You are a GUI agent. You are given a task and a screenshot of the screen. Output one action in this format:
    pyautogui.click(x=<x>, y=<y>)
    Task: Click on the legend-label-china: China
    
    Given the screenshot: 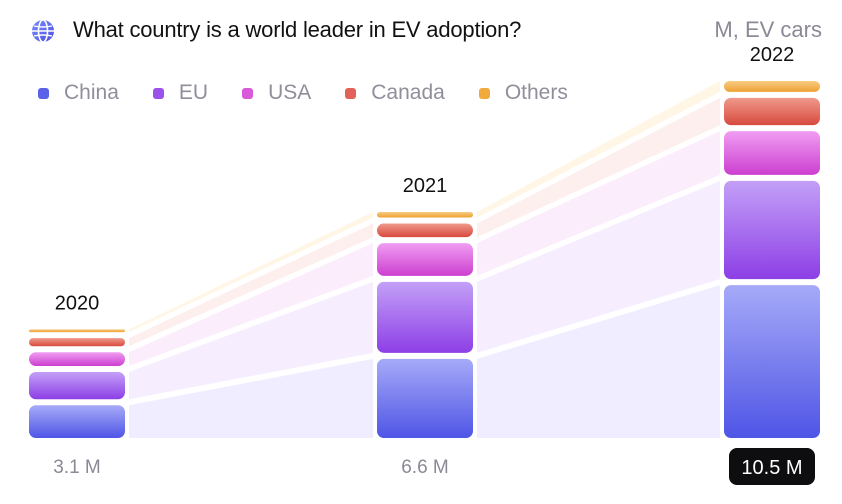 What is the action you would take?
    pyautogui.click(x=91, y=92)
    